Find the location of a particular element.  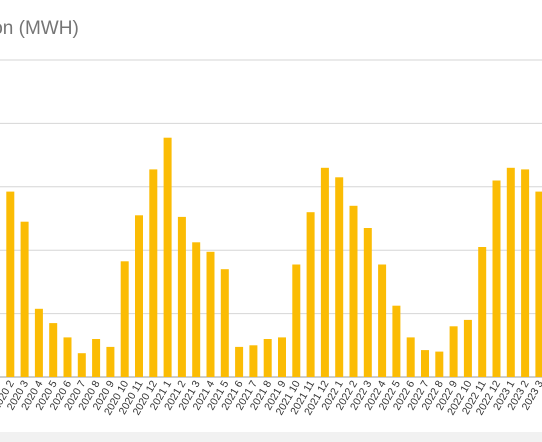

chart-title: ion (MWH) is located at coordinates (39, 28).